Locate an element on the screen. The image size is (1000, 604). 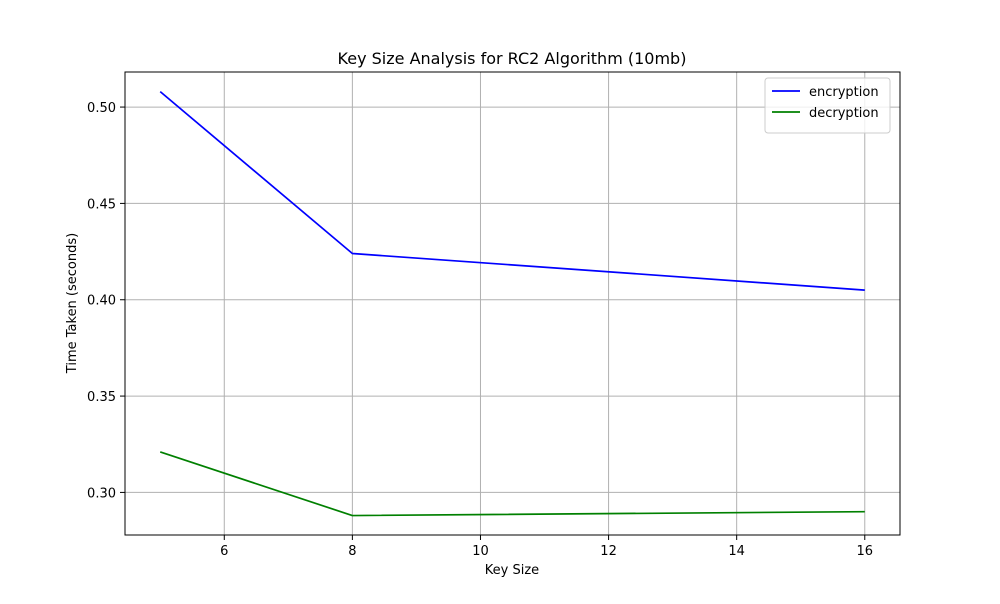
x-tick-label: 6 is located at coordinates (224, 551).